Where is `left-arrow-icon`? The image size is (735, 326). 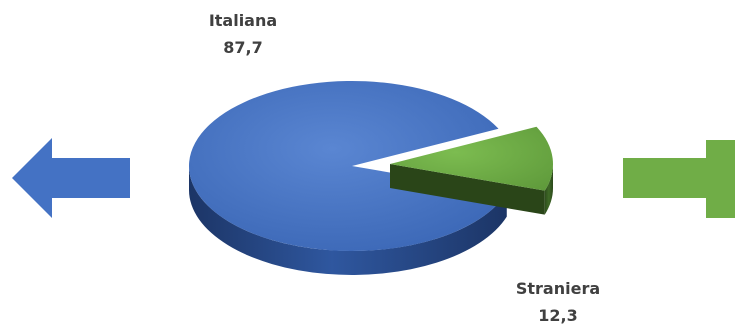 left-arrow-icon is located at coordinates (71, 178).